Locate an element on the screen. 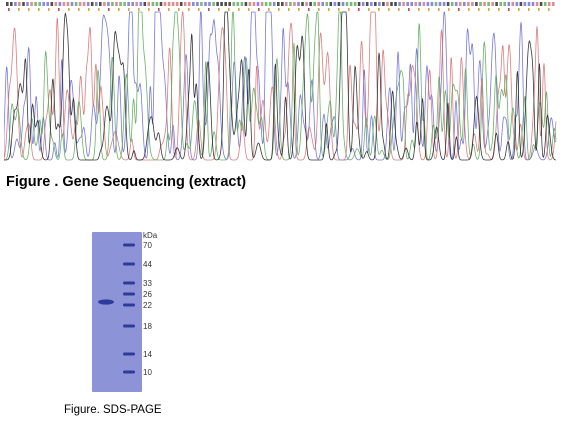  marker-label: 18 is located at coordinates (147, 326).